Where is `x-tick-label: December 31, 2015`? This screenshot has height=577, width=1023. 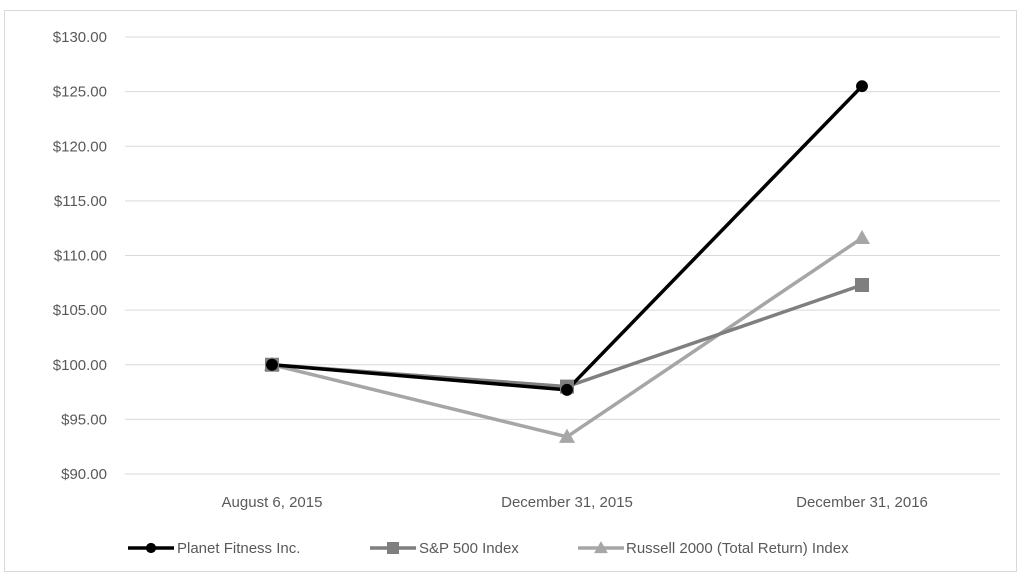
x-tick-label: December 31, 2015 is located at coordinates (567, 502).